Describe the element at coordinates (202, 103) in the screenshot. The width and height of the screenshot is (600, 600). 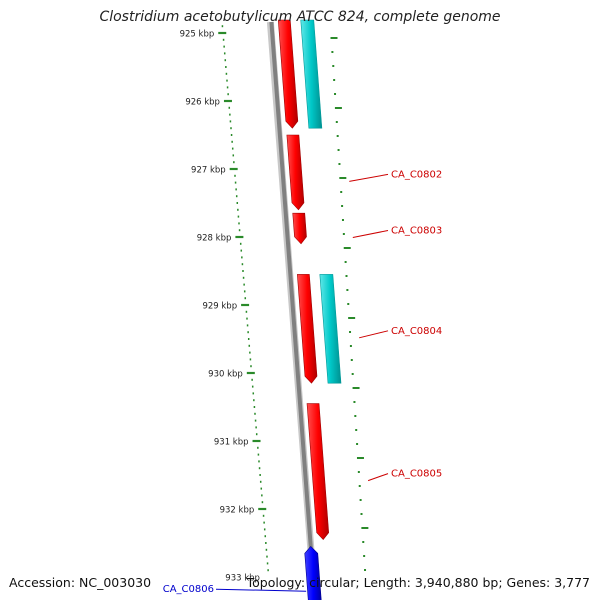
I see `ruler-tick-label: 926 kbp` at that location.